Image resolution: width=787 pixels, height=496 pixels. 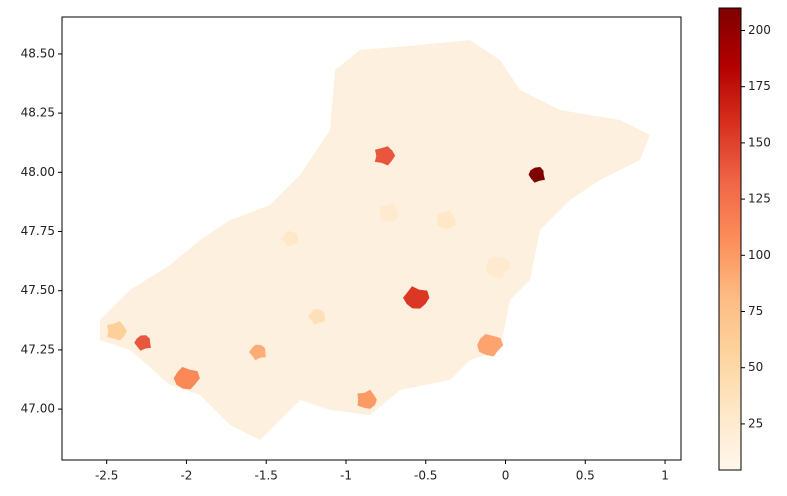 I want to click on y-tick-label: 48.50, so click(x=38, y=53).